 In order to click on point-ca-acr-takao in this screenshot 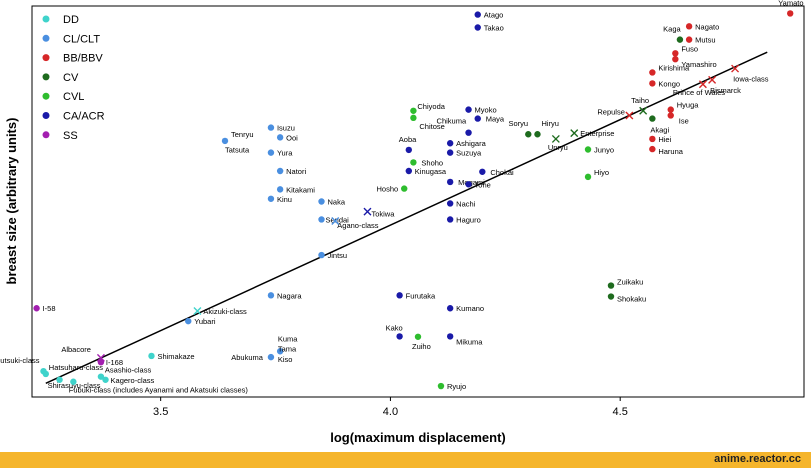, I will do `click(477, 27)`.